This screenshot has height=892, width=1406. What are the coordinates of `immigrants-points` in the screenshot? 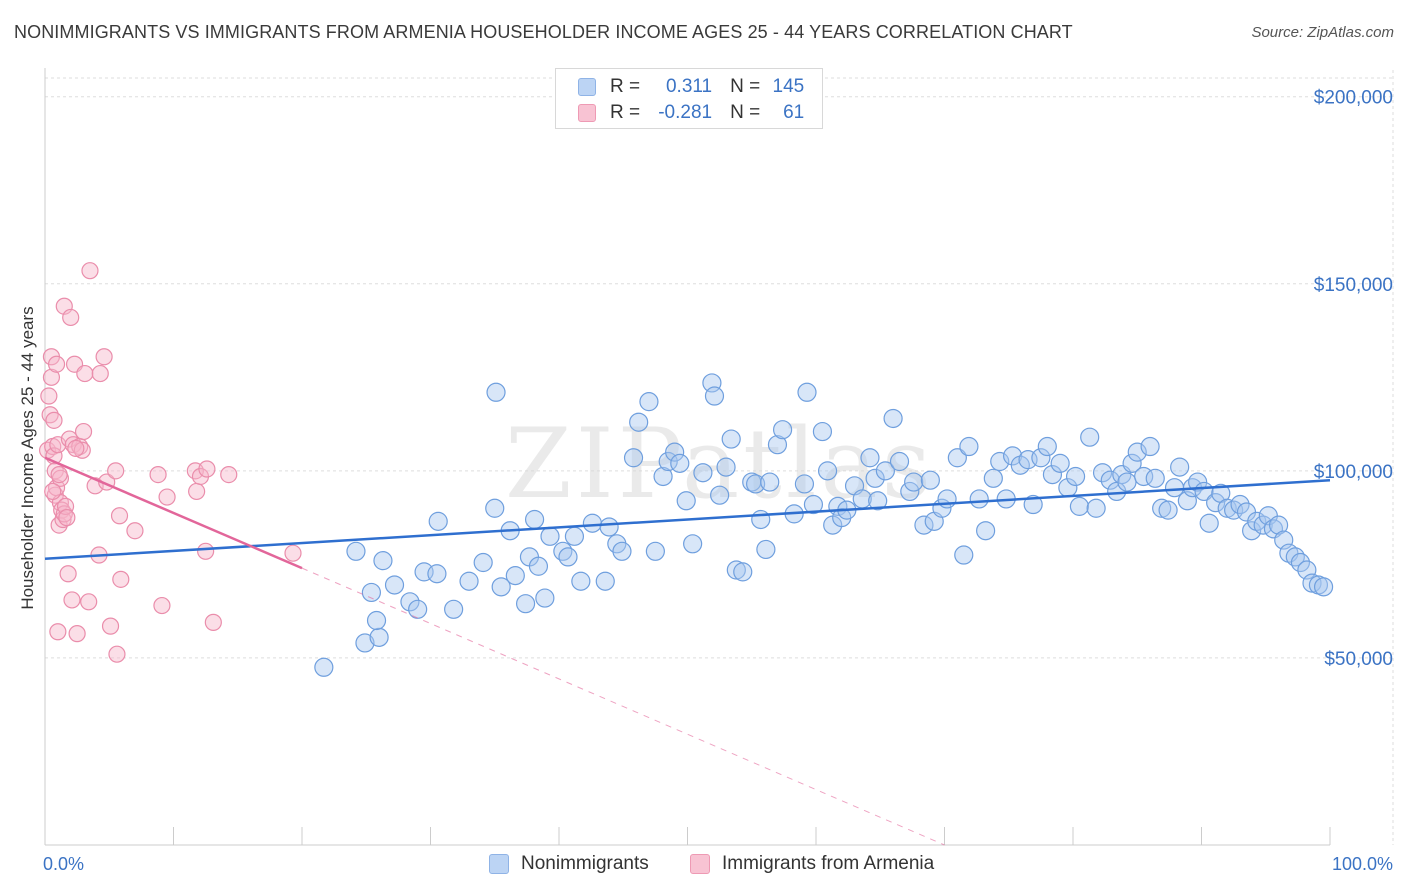 It's located at (170, 462).